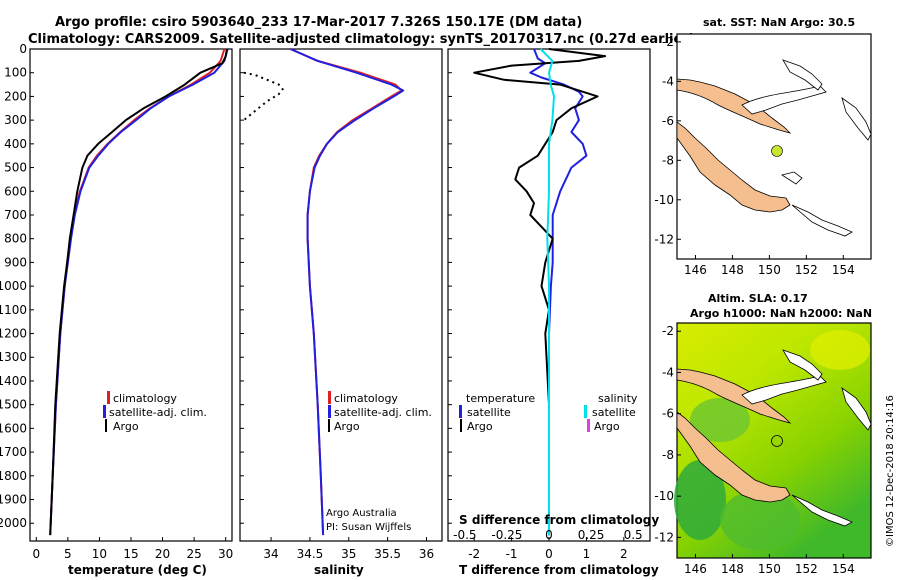  I want to click on legend-s-satellite: satellite, so click(614, 412).